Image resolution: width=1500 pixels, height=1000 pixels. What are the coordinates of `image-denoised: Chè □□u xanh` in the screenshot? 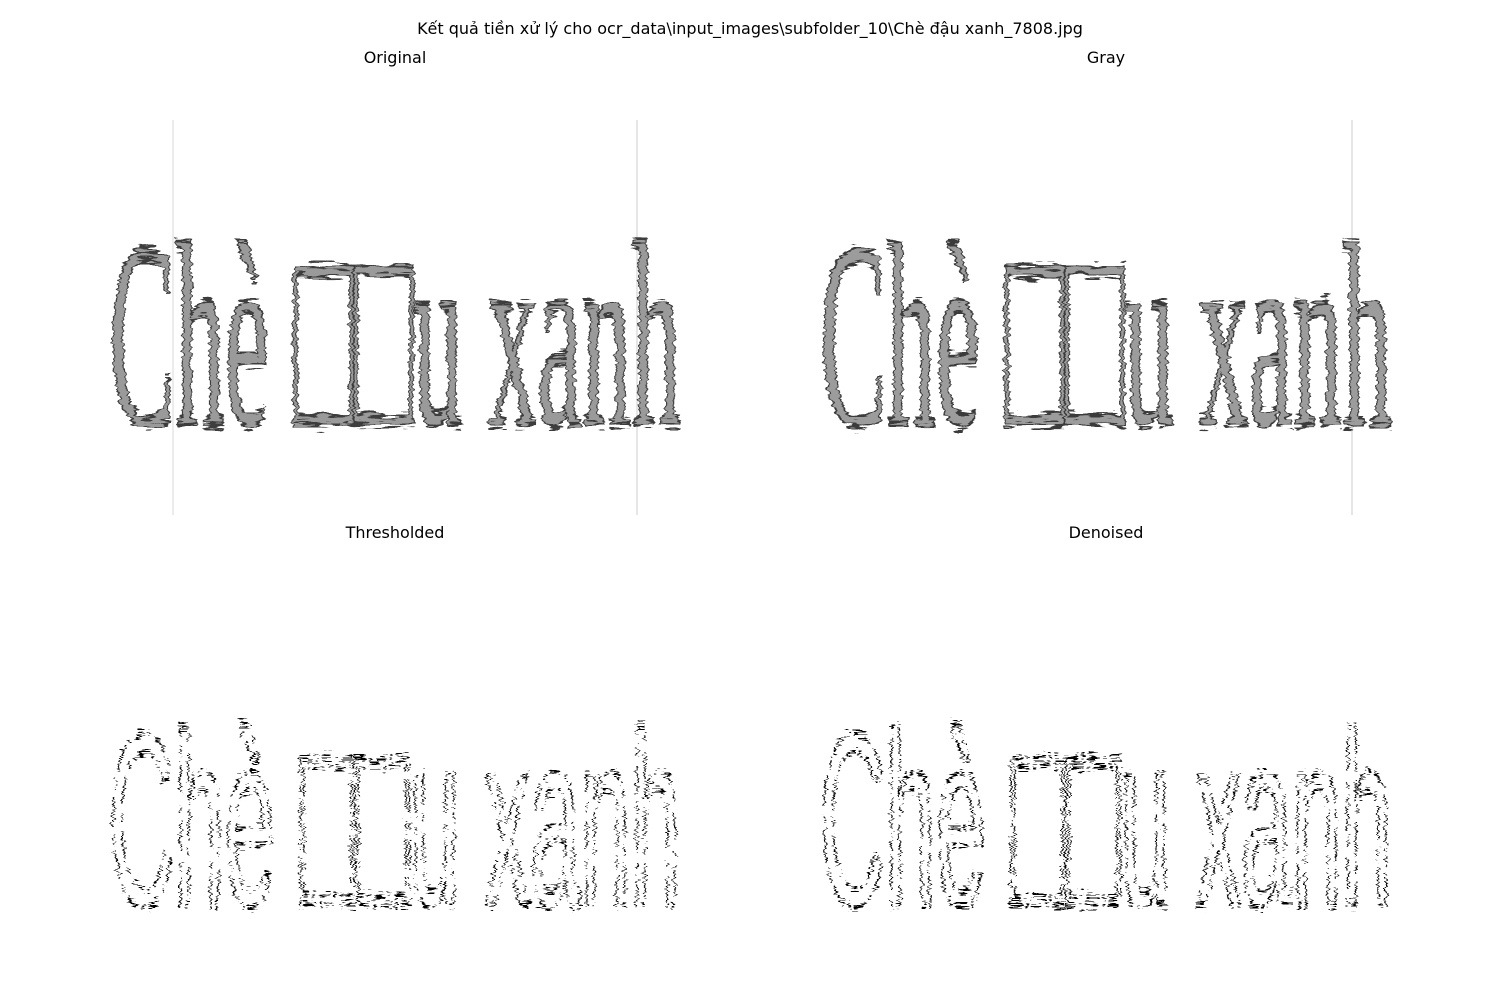 It's located at (1106, 793).